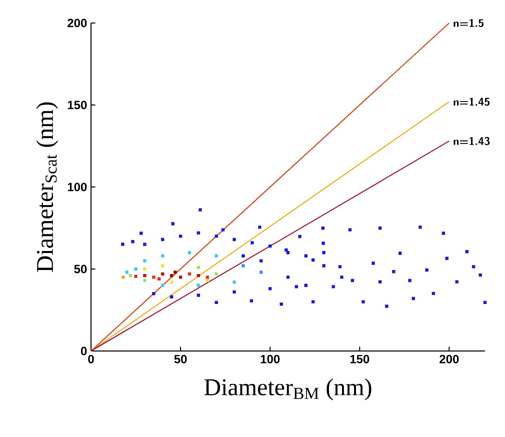 The height and width of the screenshot is (437, 505). Describe the element at coordinates (469, 23) in the screenshot. I see `series-label: n=1.5` at that location.